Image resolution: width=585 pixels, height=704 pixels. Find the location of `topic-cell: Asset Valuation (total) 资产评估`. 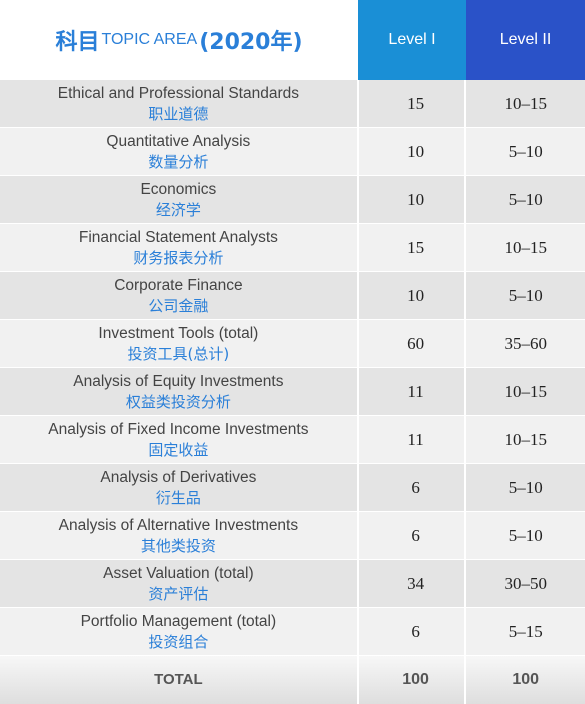

topic-cell: Asset Valuation (total) 资产评估 is located at coordinates (179, 583).